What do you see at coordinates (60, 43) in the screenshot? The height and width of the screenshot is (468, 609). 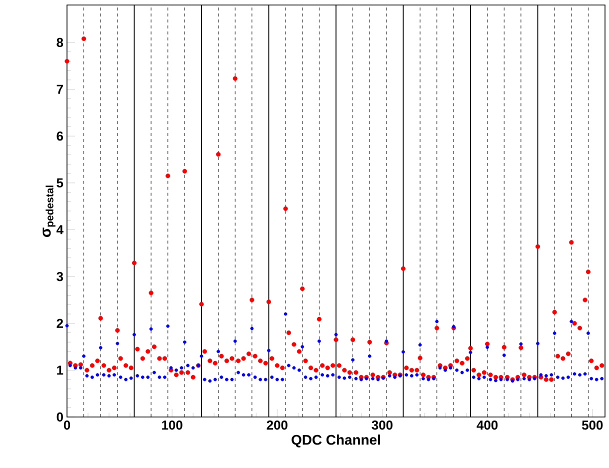 I see `y-tick-label: 8` at bounding box center [60, 43].